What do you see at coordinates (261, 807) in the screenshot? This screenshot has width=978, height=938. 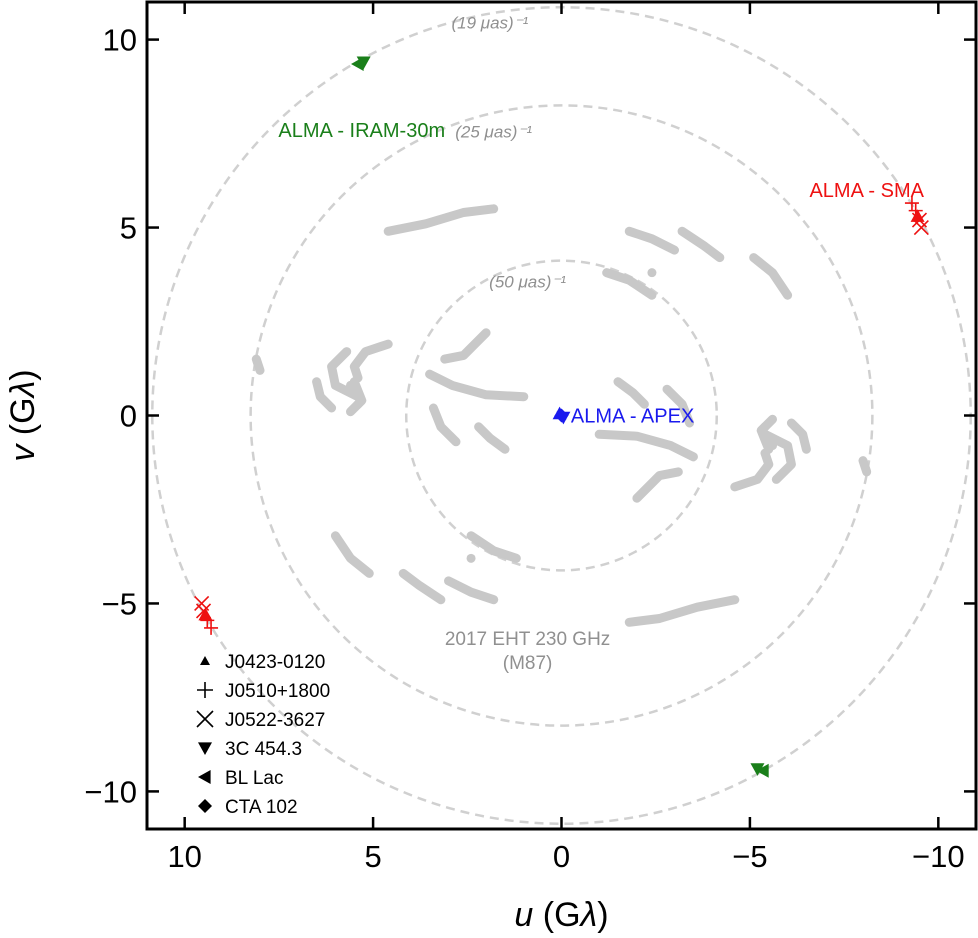 I see `legend-label: CTA 102` at bounding box center [261, 807].